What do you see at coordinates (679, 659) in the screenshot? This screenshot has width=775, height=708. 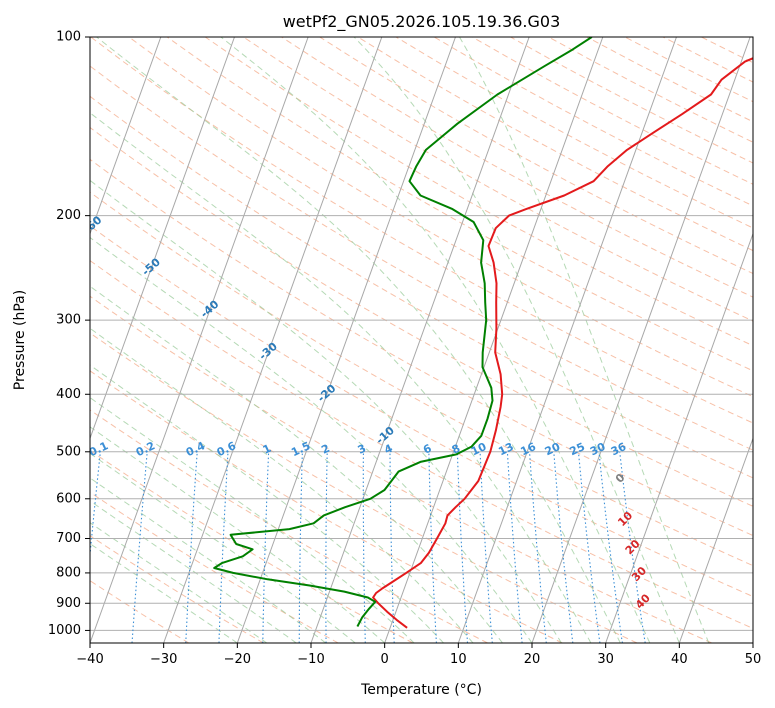 I see `x-tick-label: 40` at bounding box center [679, 659].